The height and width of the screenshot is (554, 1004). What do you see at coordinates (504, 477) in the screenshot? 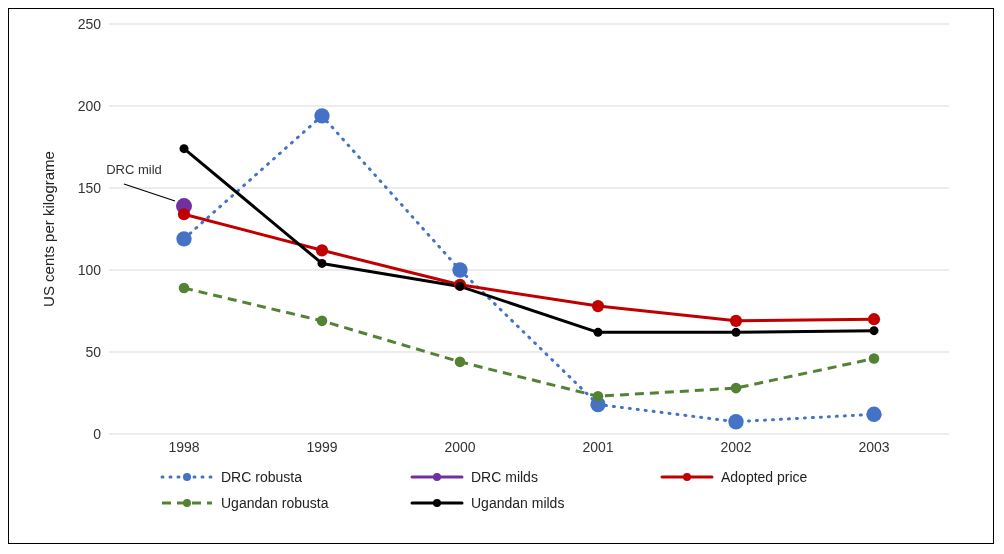
I see `legend-label: DRC milds` at bounding box center [504, 477].